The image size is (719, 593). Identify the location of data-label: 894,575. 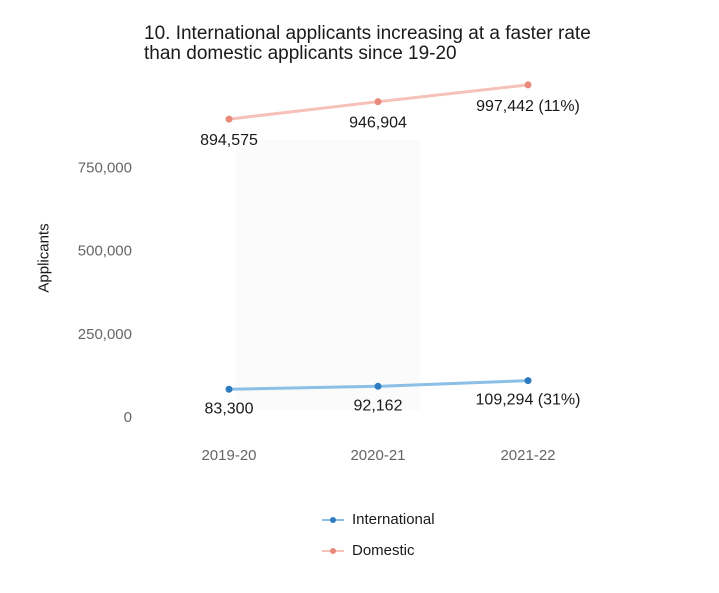
(229, 140).